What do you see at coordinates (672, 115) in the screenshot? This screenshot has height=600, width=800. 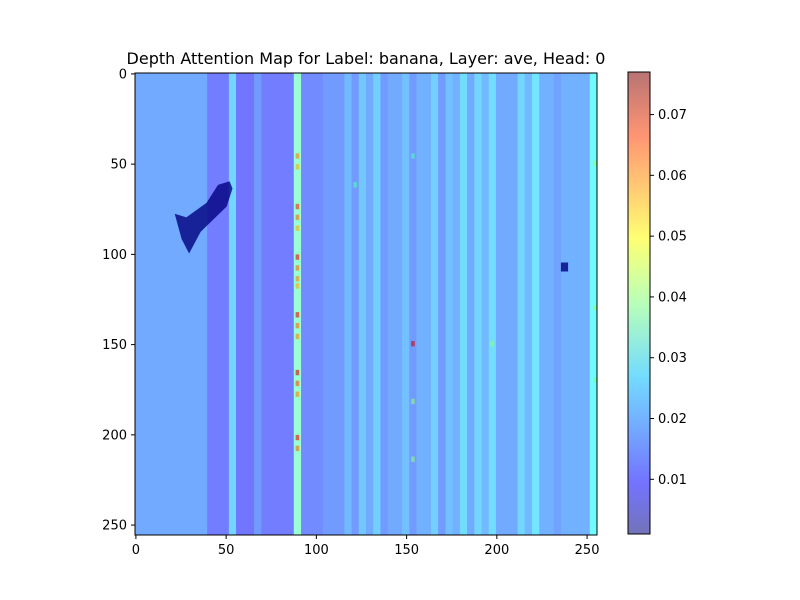 I see `colorbar-tick-label: 0.07` at bounding box center [672, 115].